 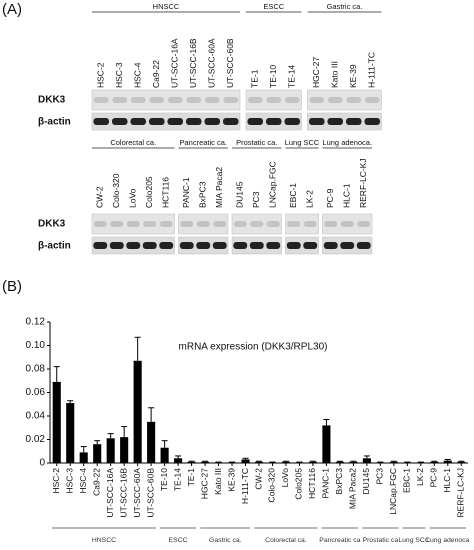 What do you see at coordinates (231, 480) in the screenshot?
I see `x-tick-label: KE-39` at bounding box center [231, 480].